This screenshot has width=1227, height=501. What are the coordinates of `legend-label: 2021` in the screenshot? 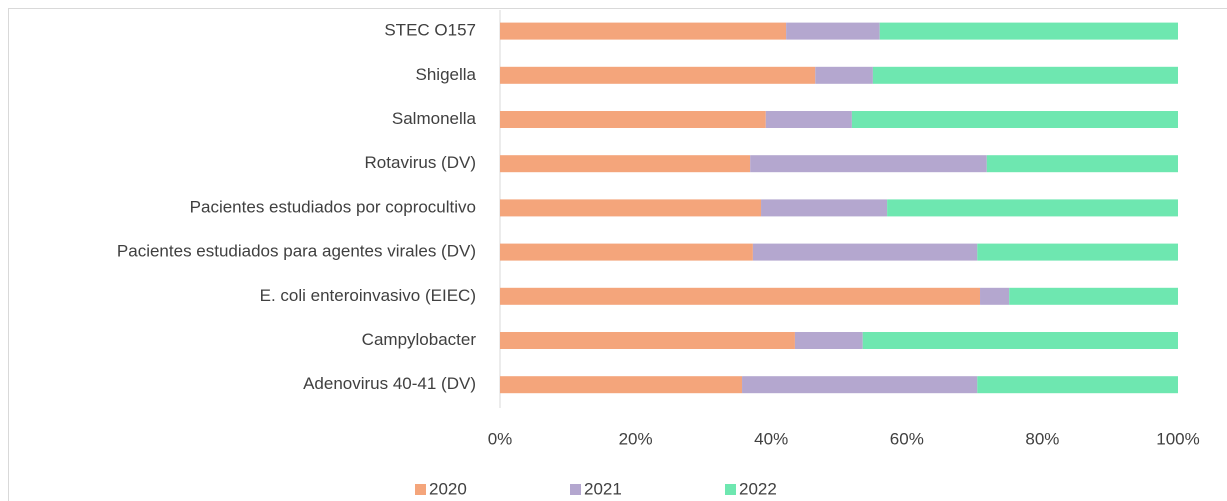 It's located at (603, 488).